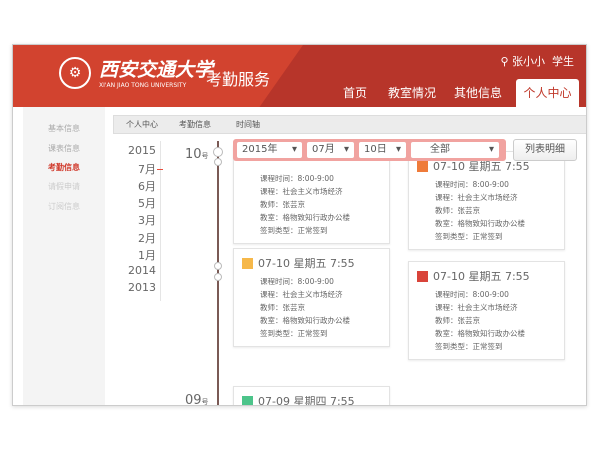  What do you see at coordinates (147, 203) in the screenshot?
I see `month-5: 5月` at bounding box center [147, 203].